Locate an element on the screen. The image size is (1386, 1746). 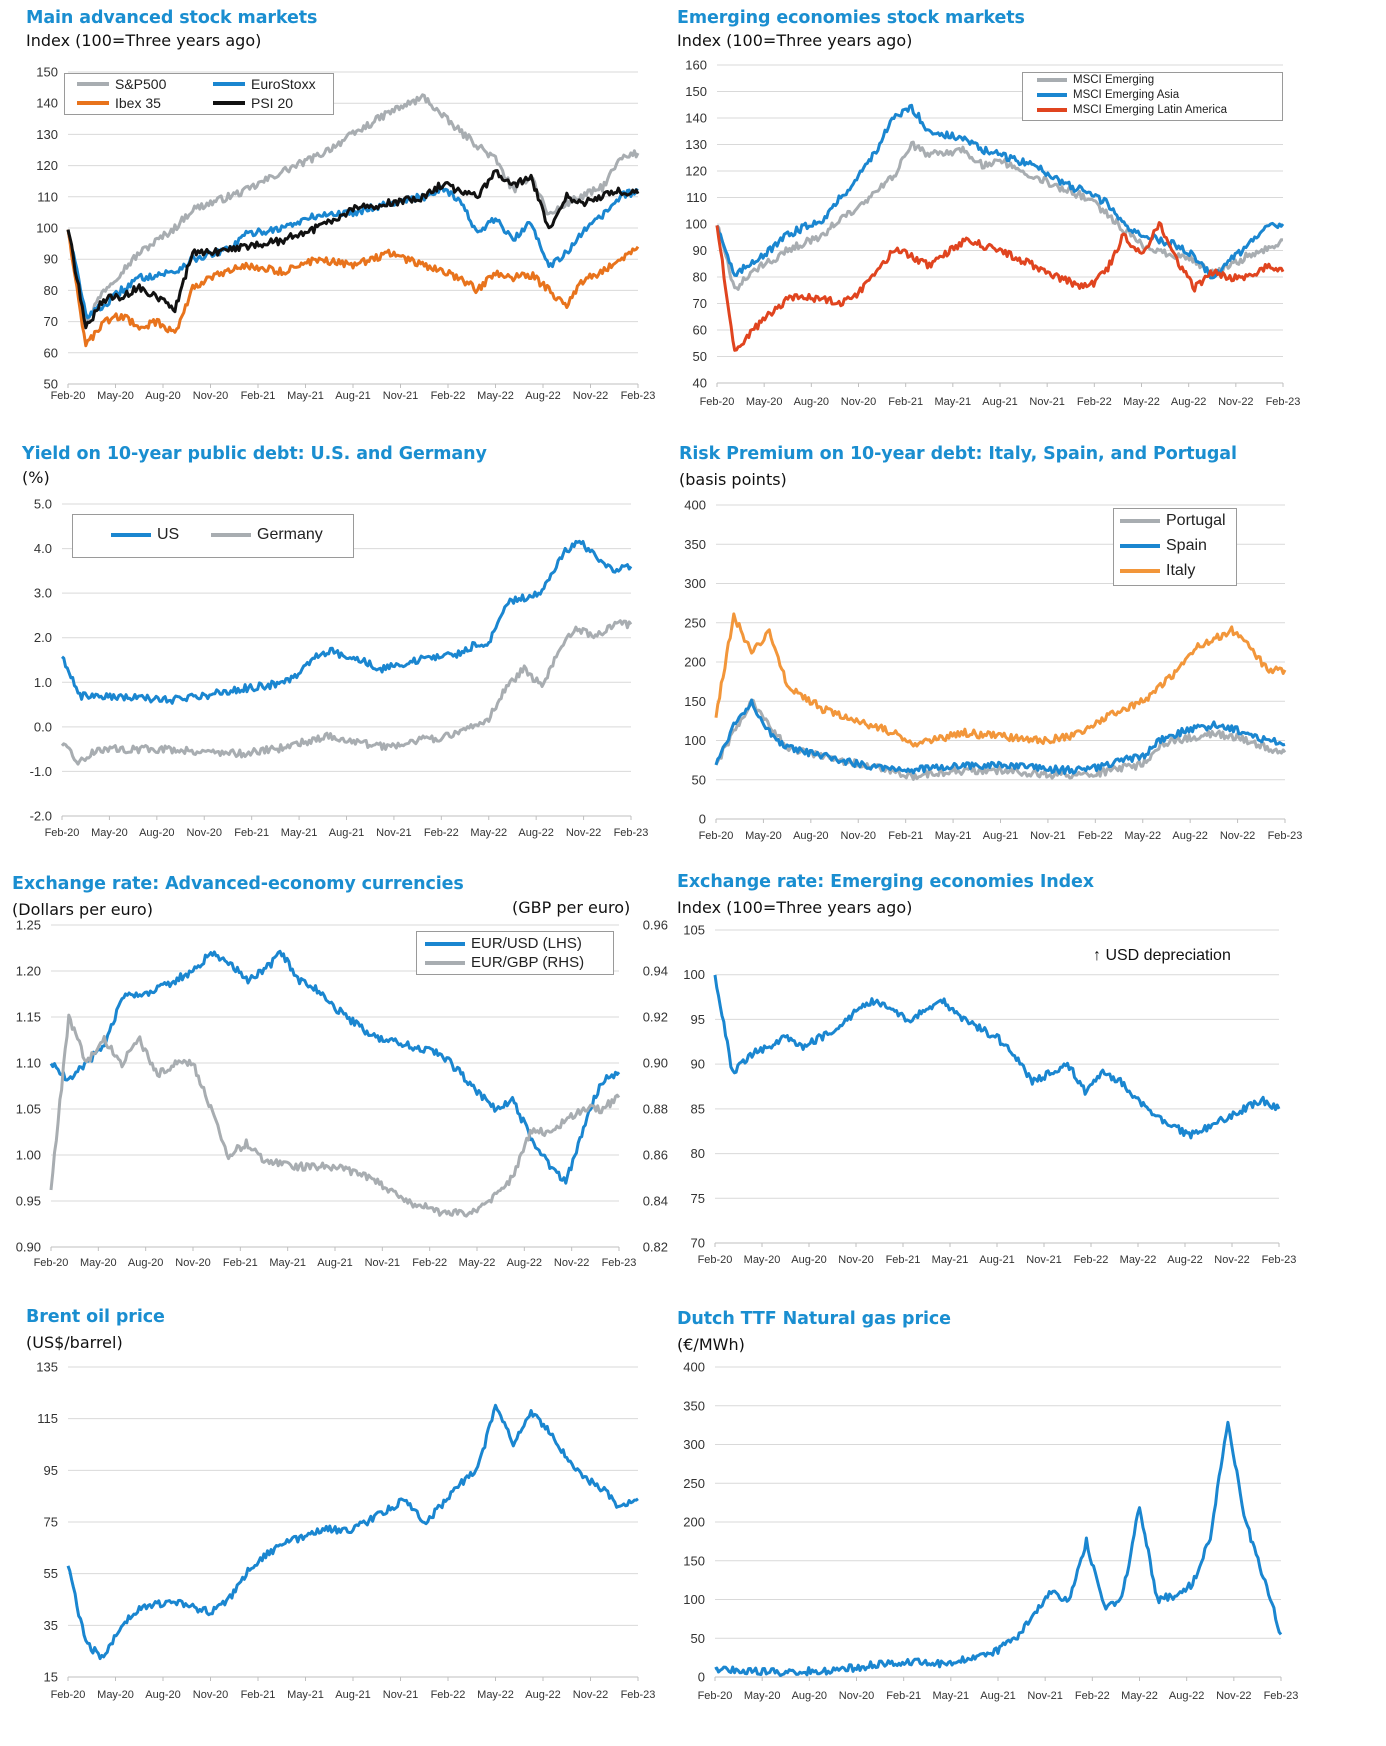
legend-label: Portugal is located at coordinates (1196, 520).